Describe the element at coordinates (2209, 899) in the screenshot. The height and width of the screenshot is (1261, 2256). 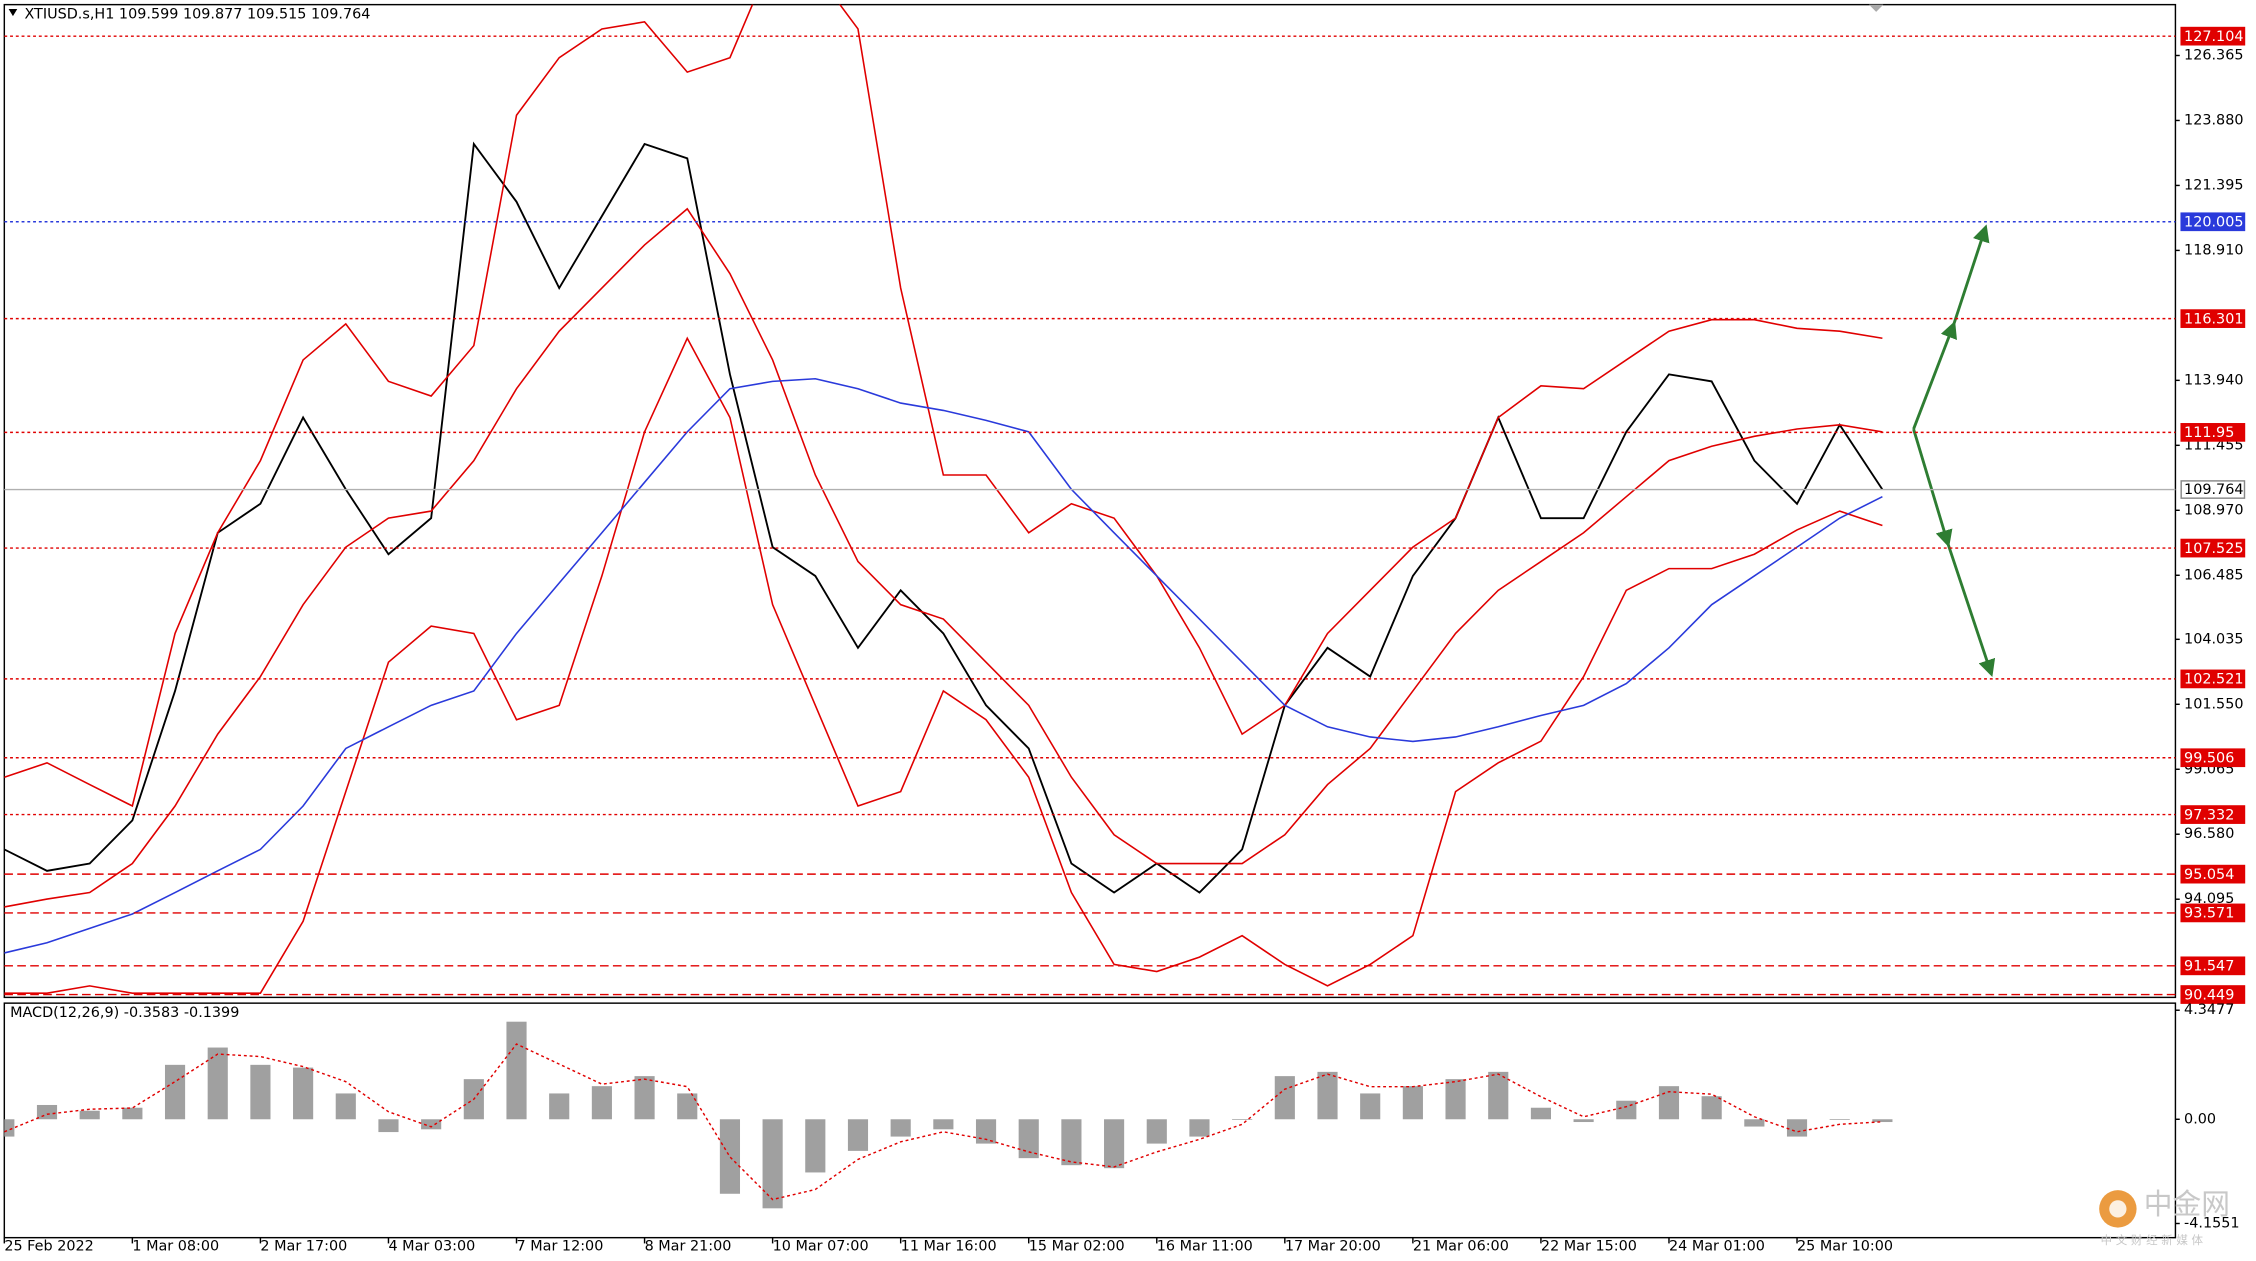
I see `y-tick-label: 94.095` at that location.